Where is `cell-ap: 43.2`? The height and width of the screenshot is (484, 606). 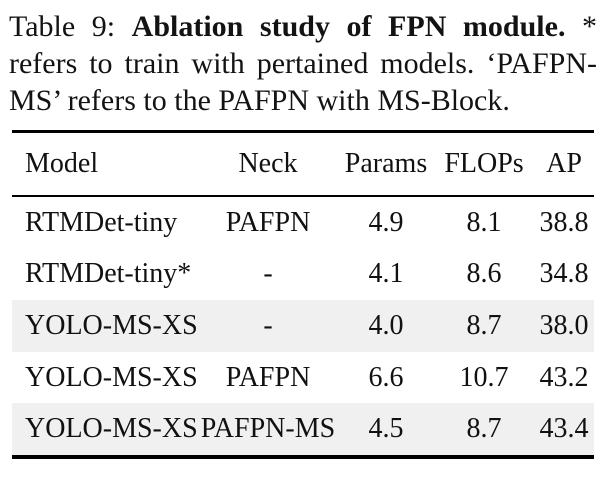
cell-ap: 43.2 is located at coordinates (564, 377).